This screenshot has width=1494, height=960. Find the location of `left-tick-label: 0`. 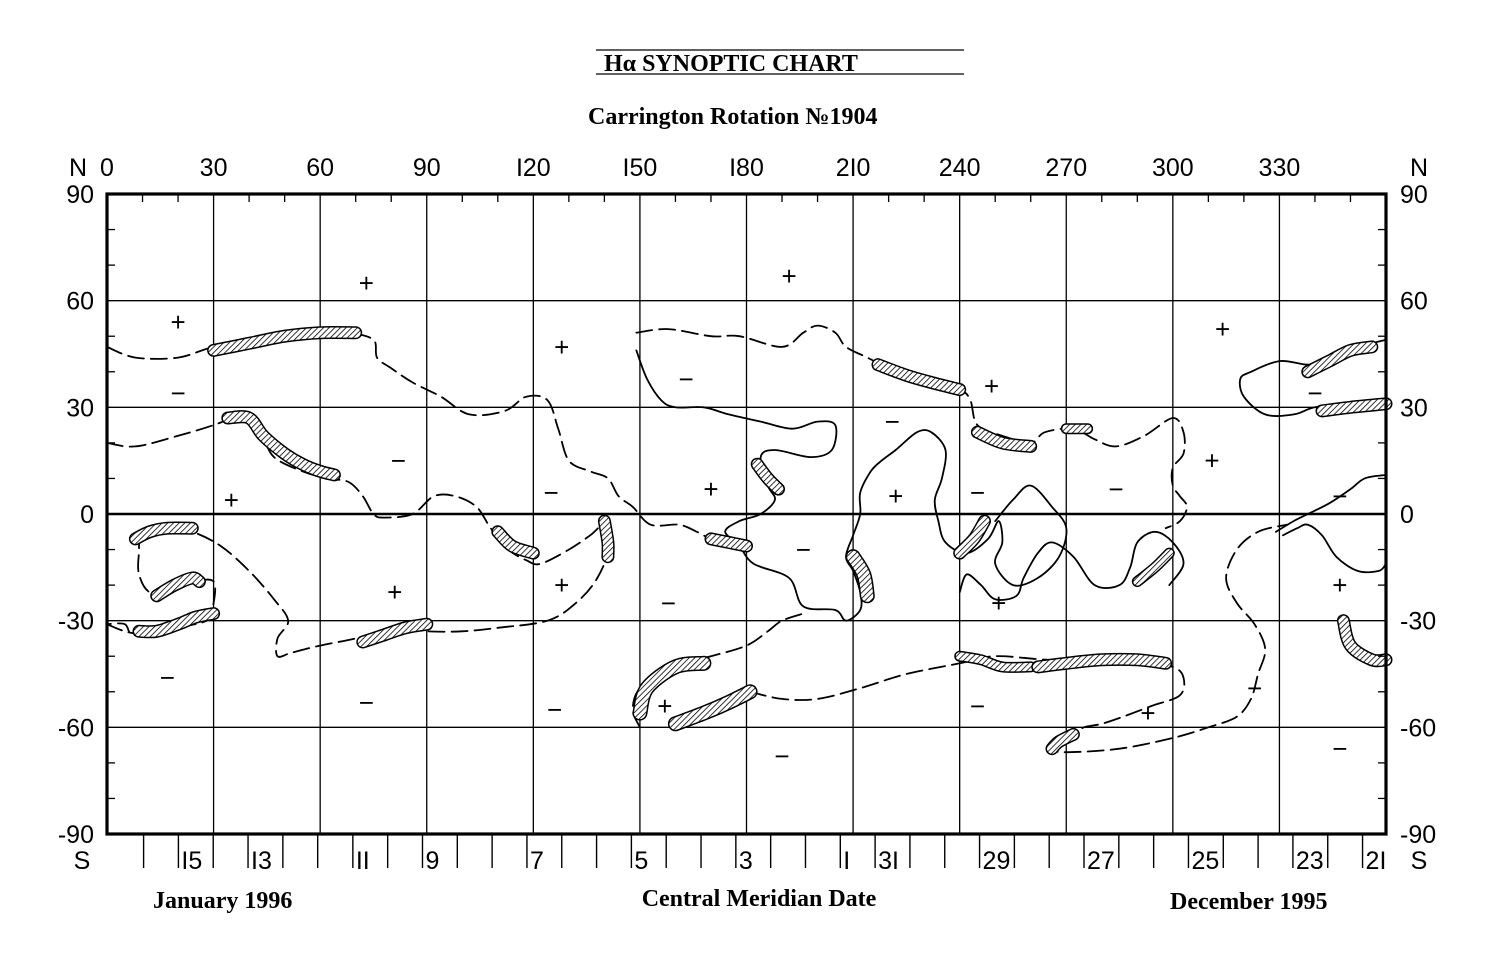

left-tick-label: 0 is located at coordinates (87, 515).